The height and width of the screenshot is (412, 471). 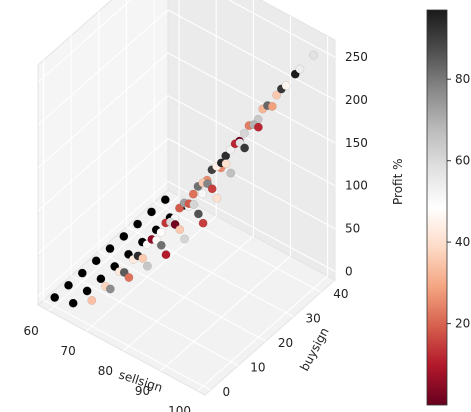 I want to click on colorbar: 20 40 60 80, so click(x=448, y=207).